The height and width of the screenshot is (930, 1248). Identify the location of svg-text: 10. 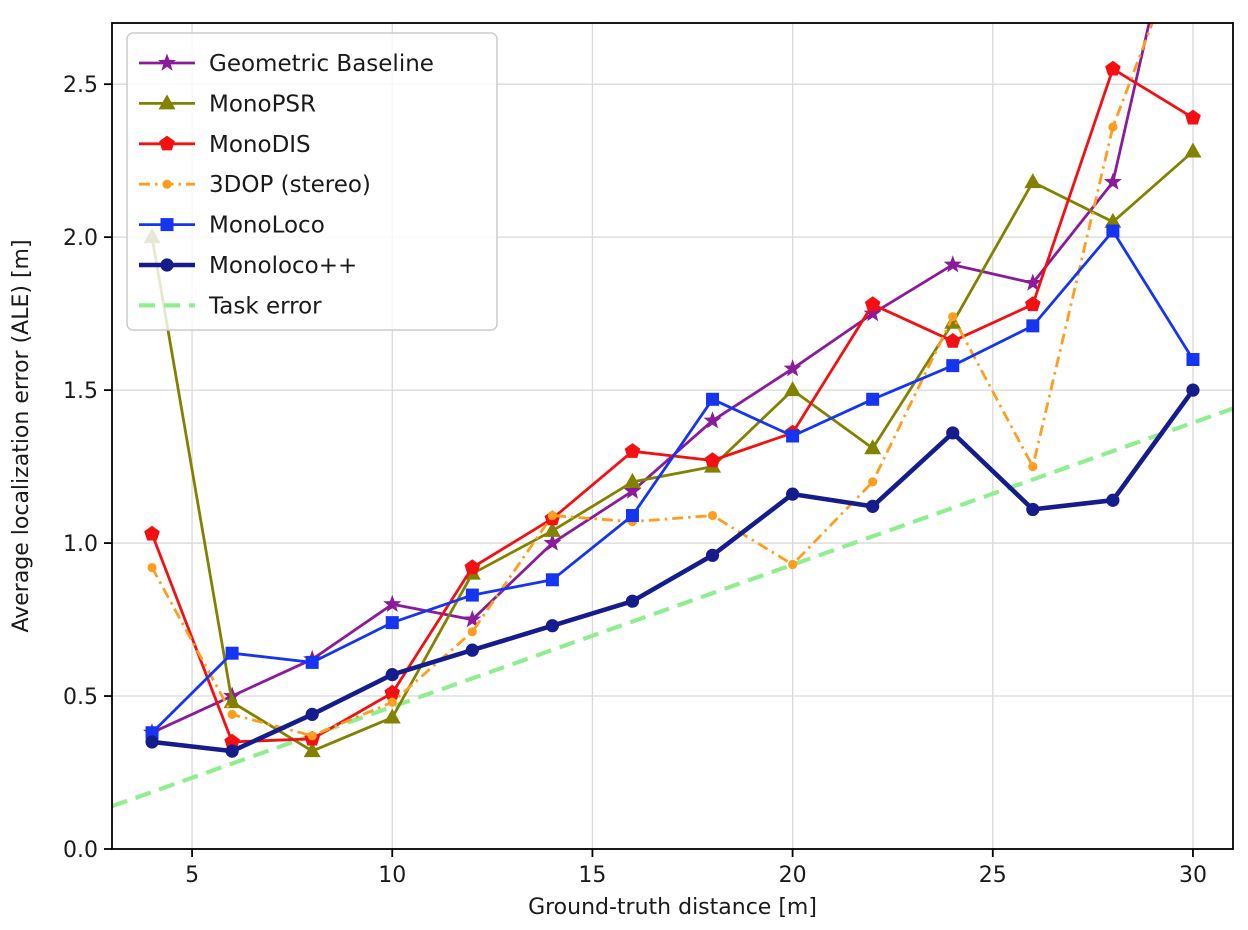
(392, 875).